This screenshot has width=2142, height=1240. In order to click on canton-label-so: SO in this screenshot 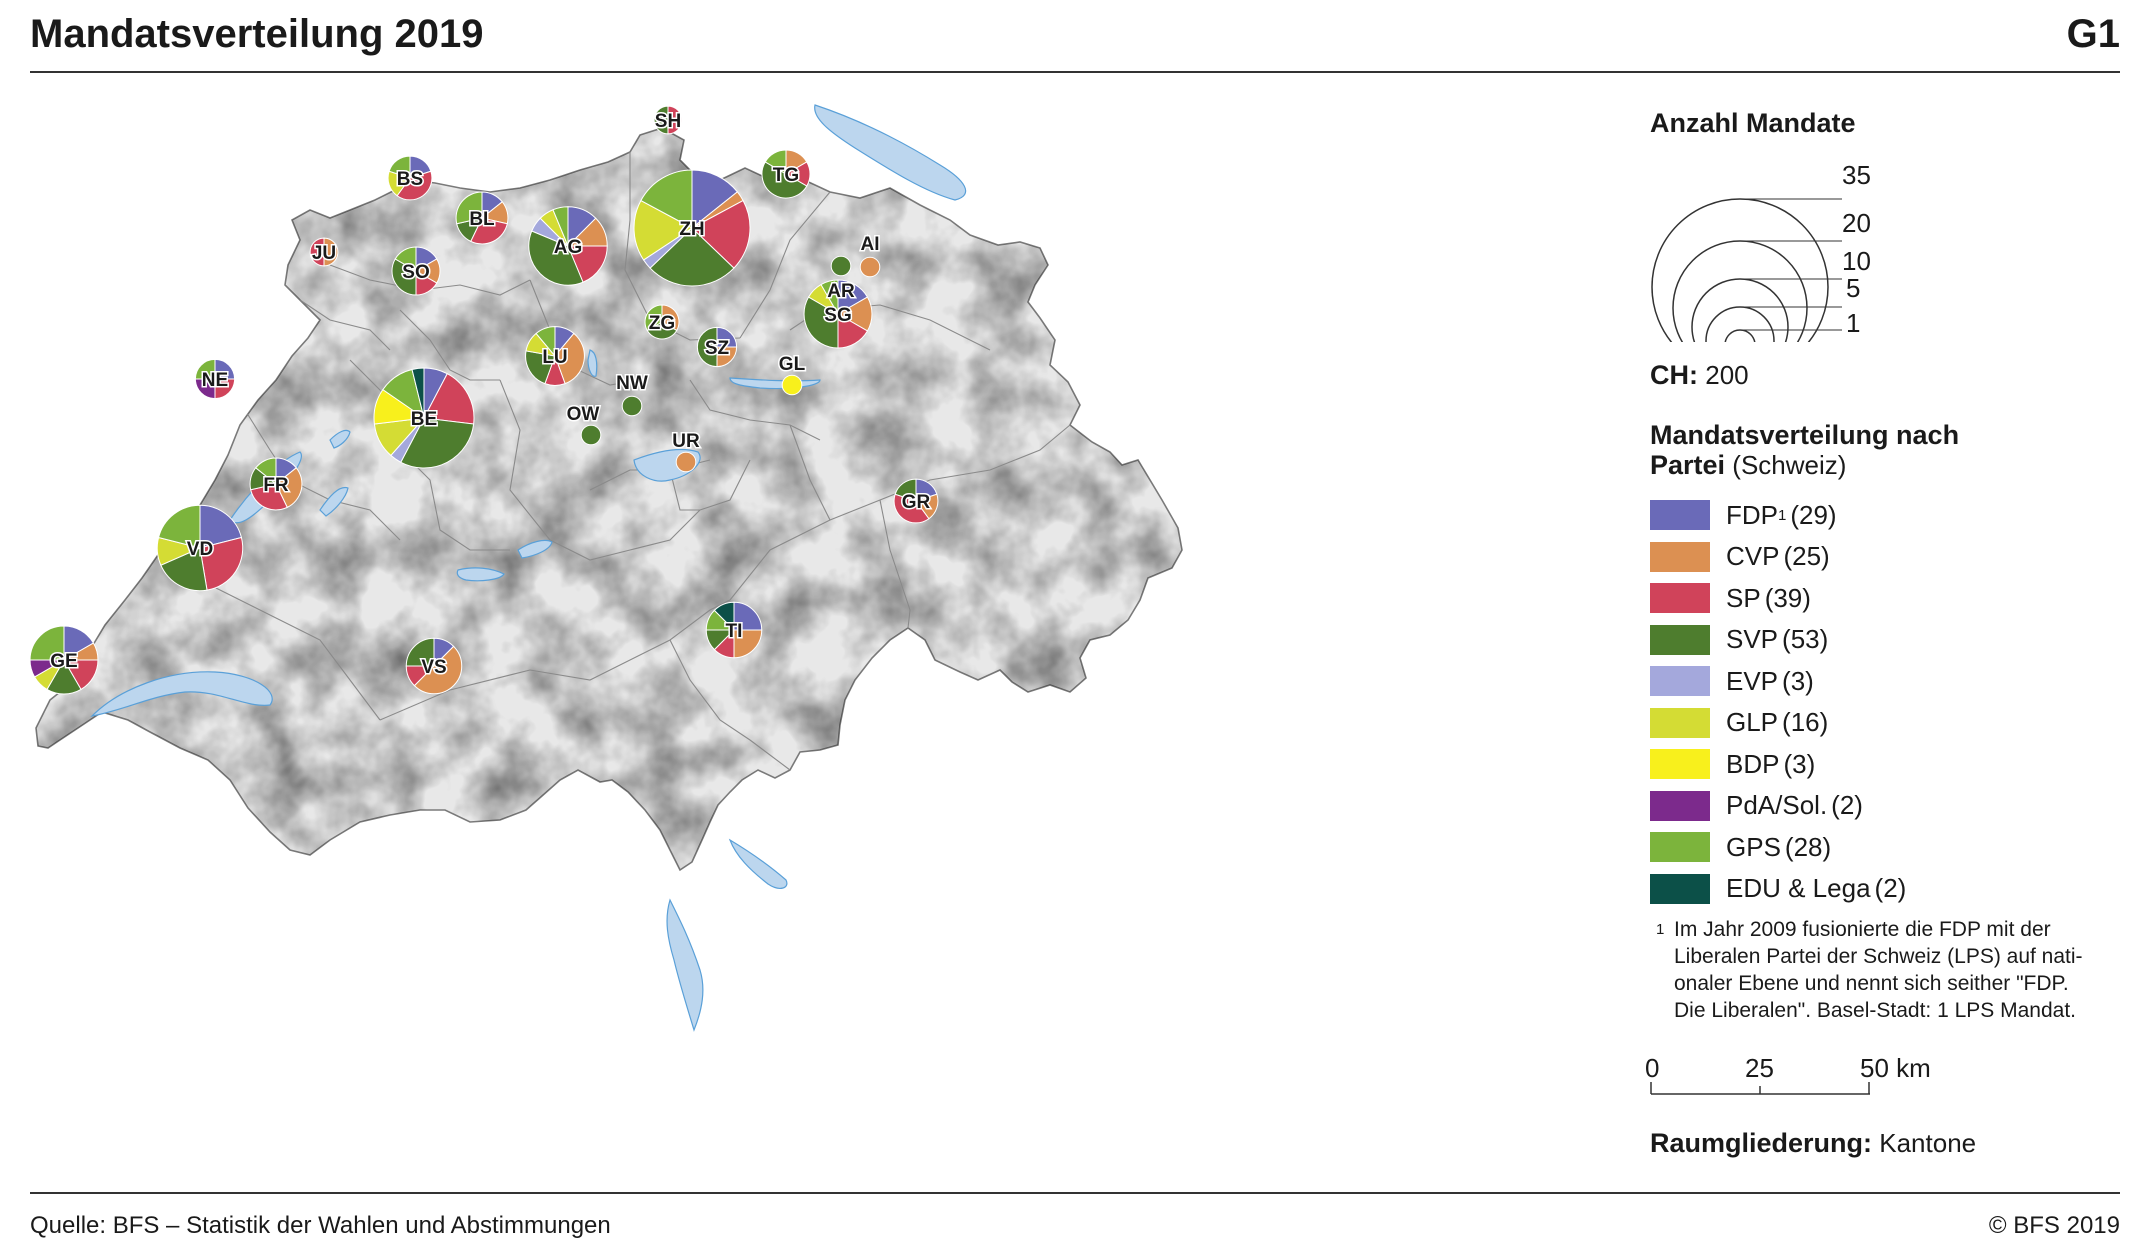, I will do `click(415, 272)`.